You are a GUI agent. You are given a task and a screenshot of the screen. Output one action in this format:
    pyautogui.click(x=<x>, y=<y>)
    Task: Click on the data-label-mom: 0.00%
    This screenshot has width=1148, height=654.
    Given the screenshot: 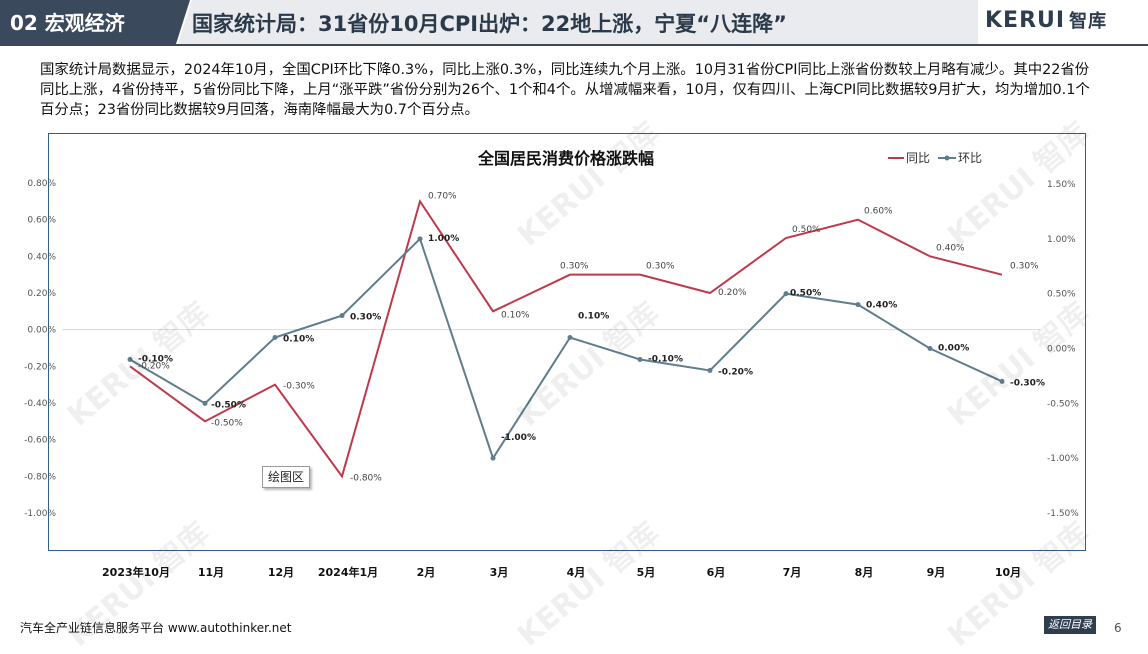 What is the action you would take?
    pyautogui.click(x=953, y=349)
    